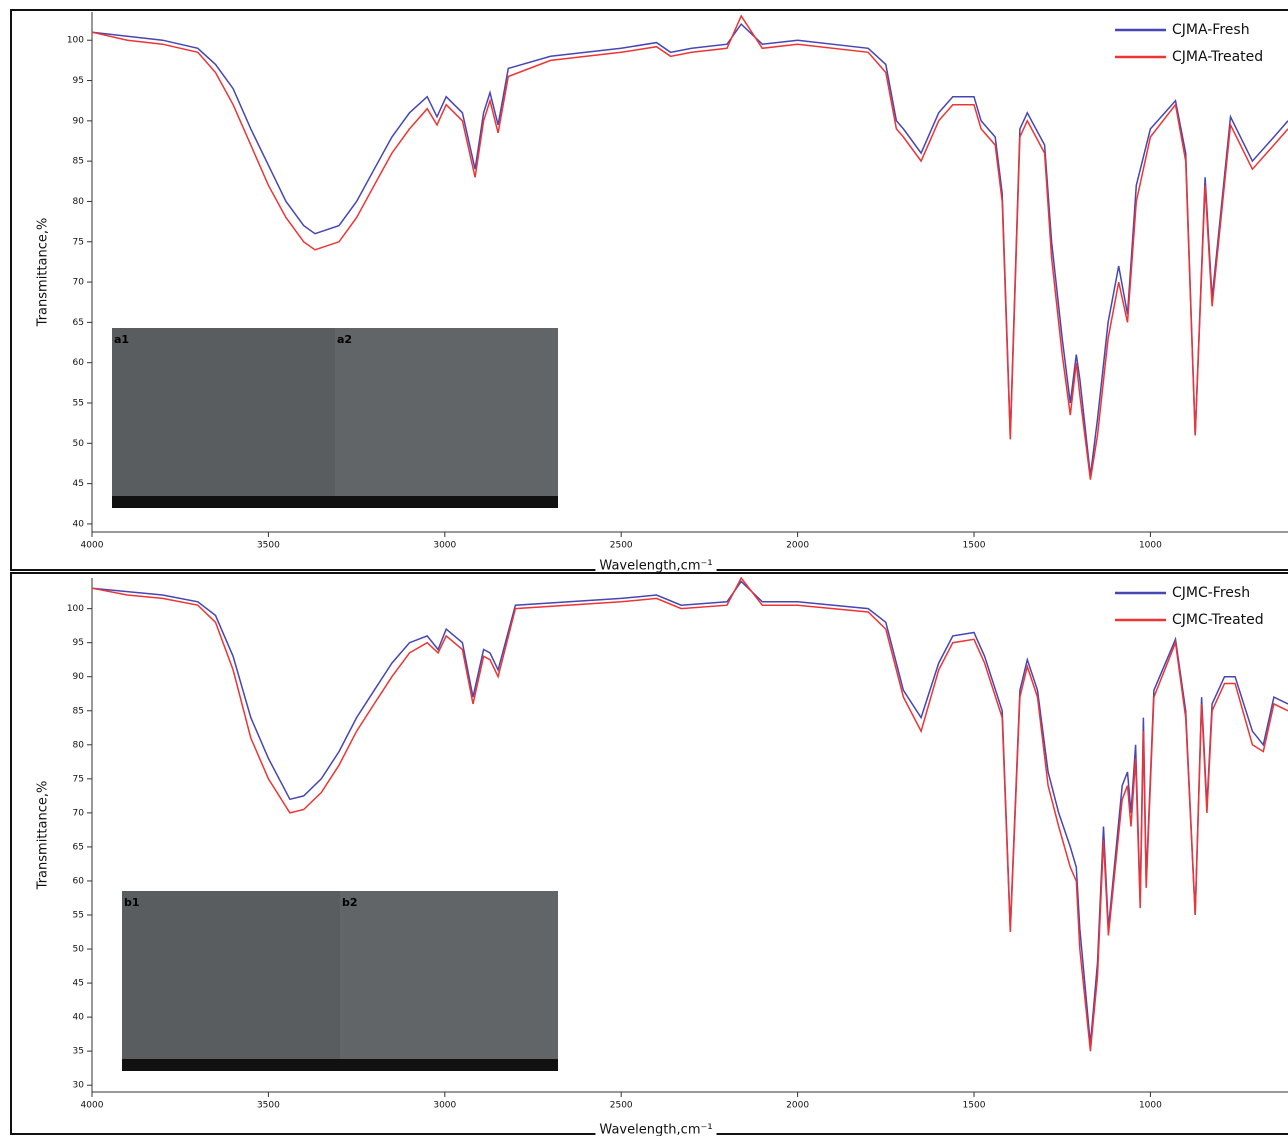  Describe the element at coordinates (79, 1086) in the screenshot. I see `y-tick-label: 30` at that location.